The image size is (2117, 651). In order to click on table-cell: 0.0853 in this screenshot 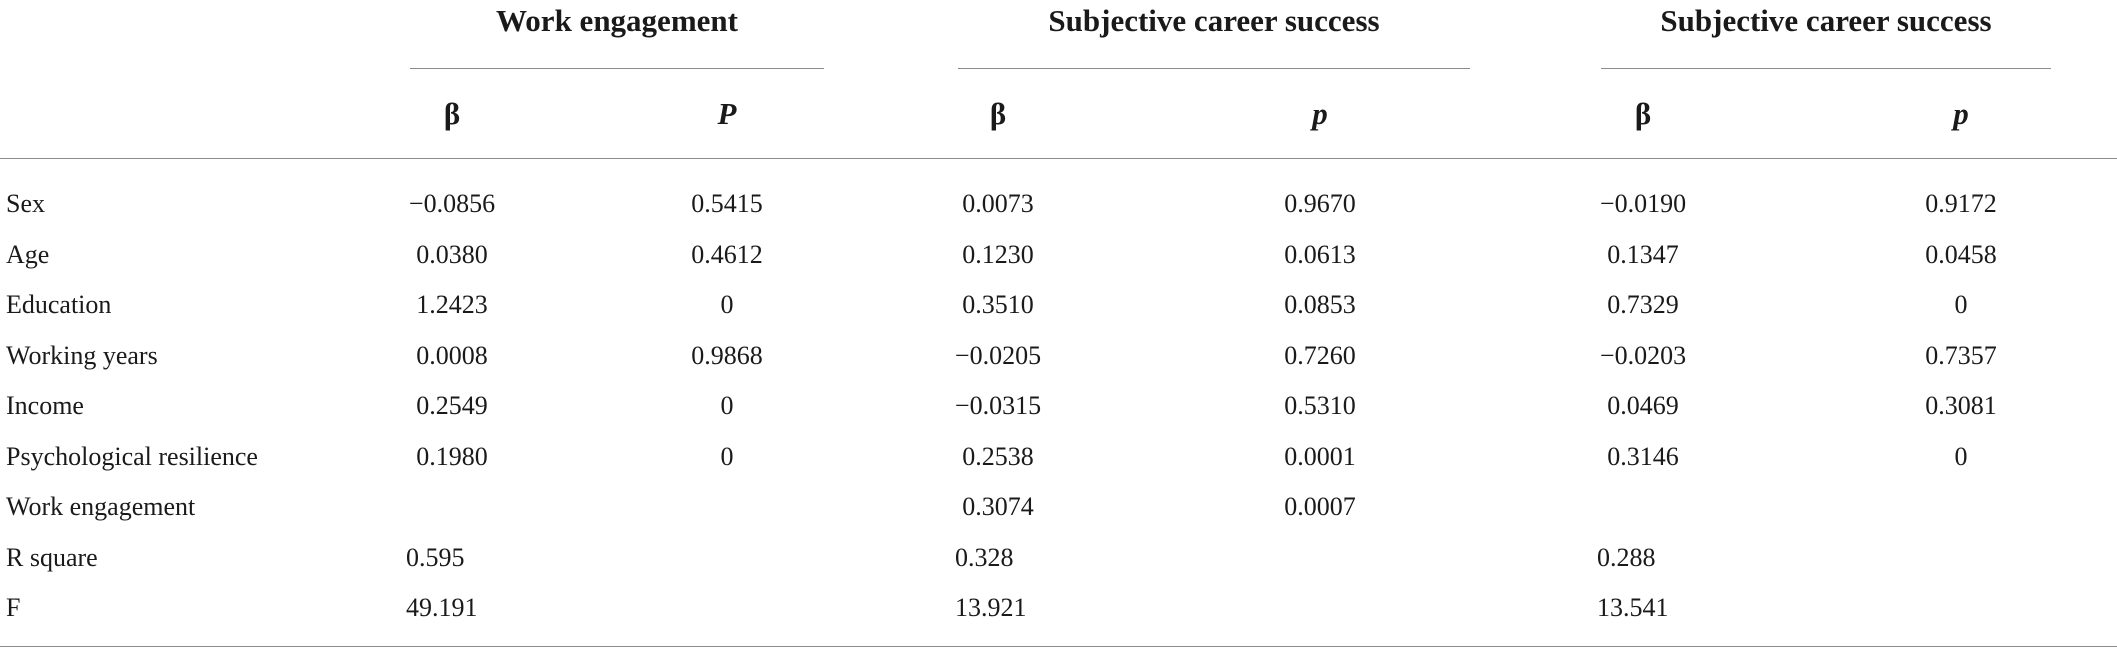, I will do `click(1320, 304)`.